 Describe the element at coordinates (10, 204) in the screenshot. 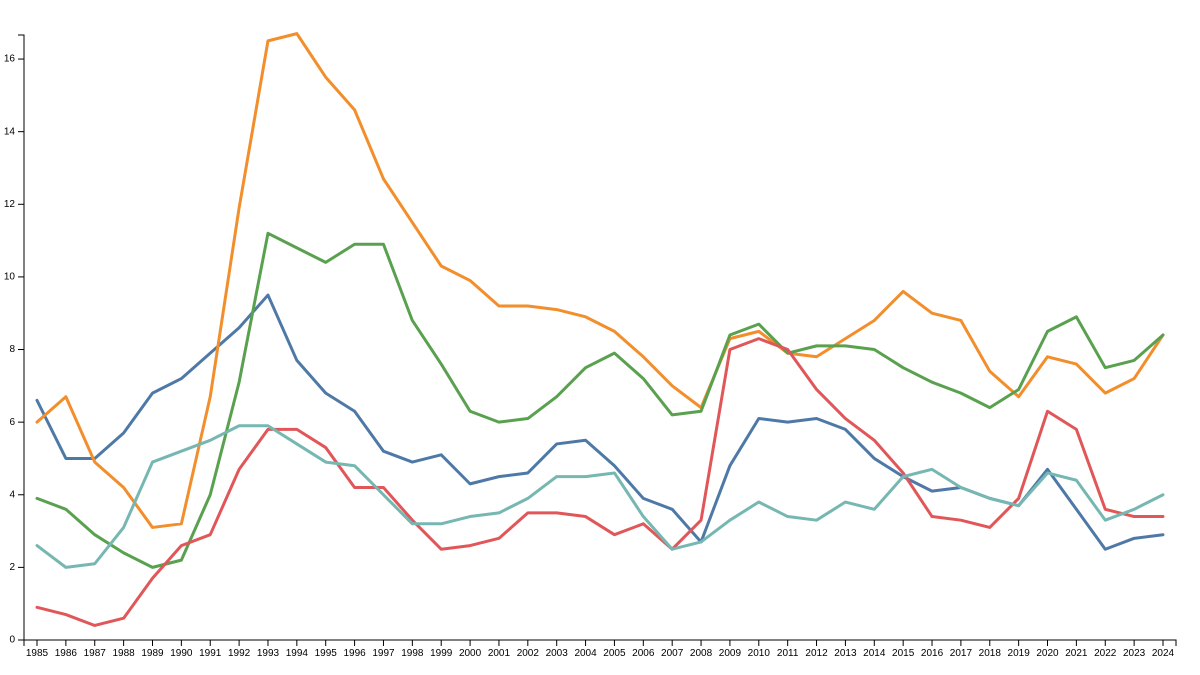

I see `y-tick-label: 12` at that location.